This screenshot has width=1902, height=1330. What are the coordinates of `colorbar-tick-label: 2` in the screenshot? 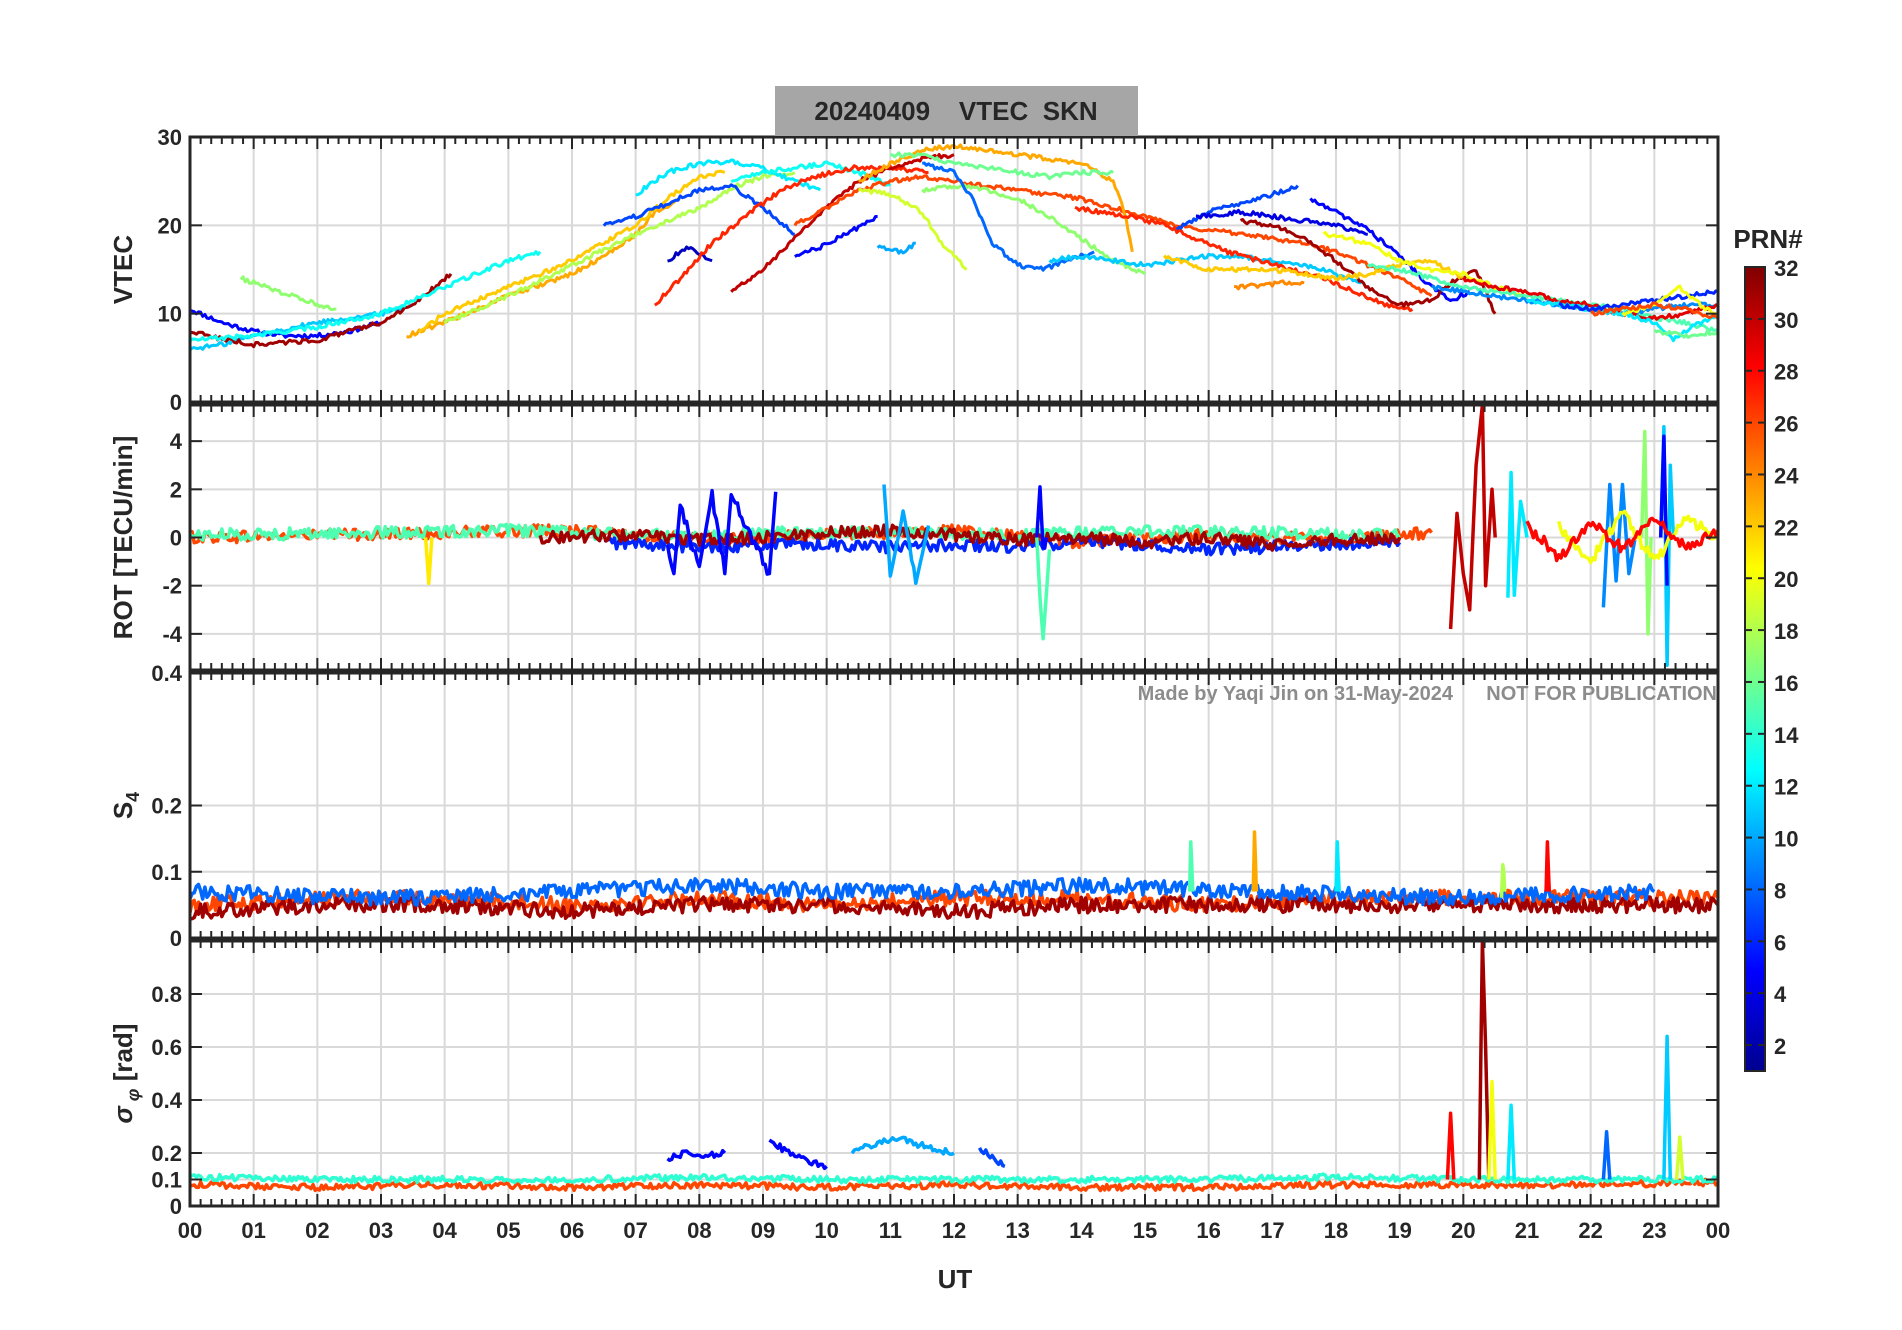 It's located at (1780, 1046).